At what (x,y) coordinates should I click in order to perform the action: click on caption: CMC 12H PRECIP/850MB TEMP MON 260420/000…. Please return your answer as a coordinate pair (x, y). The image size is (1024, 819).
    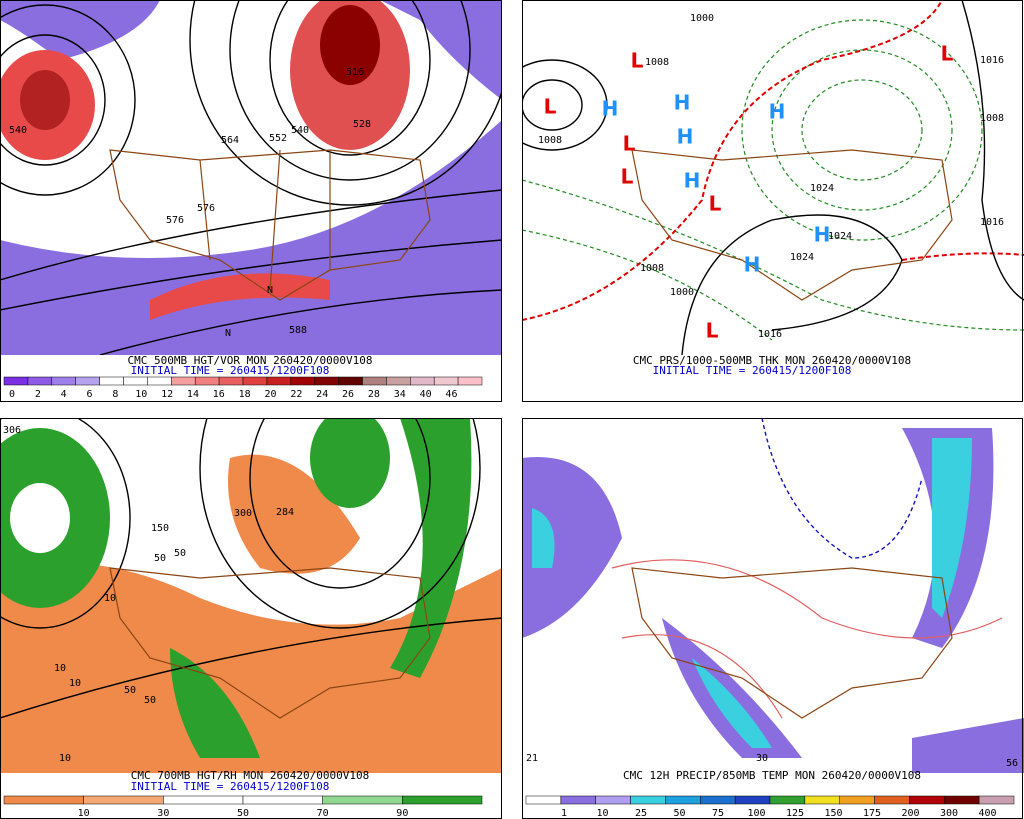
    Looking at the image, I should click on (772, 775).